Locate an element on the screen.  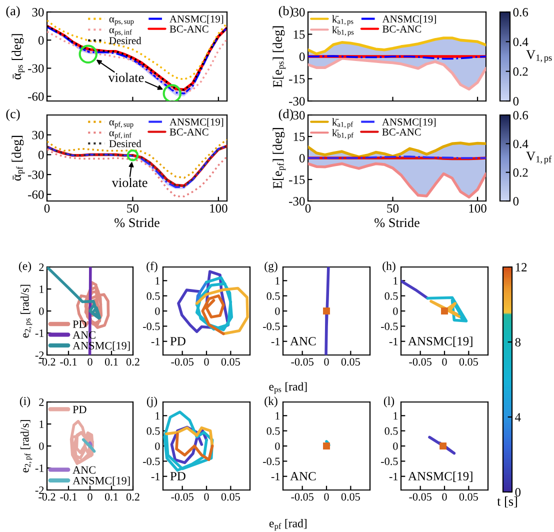
color-bar-label: 0.4 is located at coordinates (520, 42).